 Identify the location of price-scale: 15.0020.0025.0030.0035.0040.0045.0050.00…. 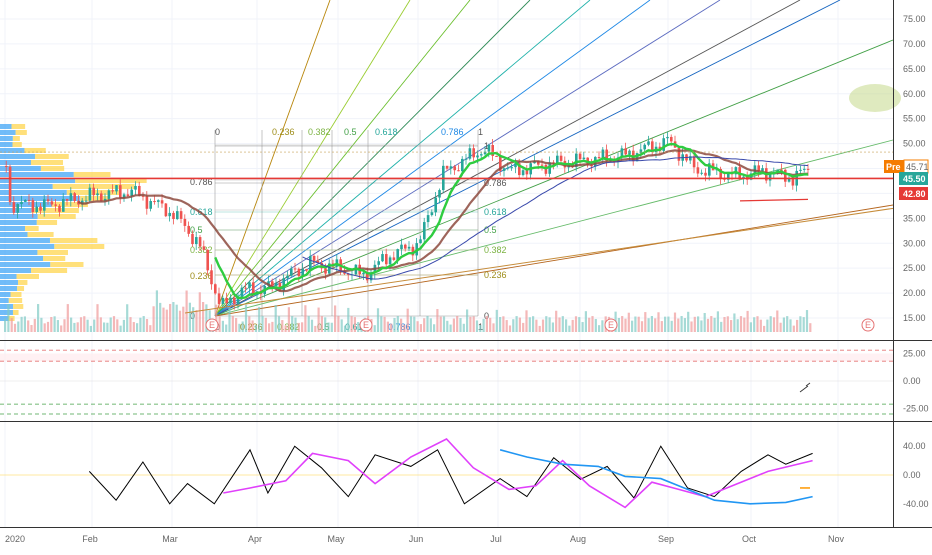
(916, 261).